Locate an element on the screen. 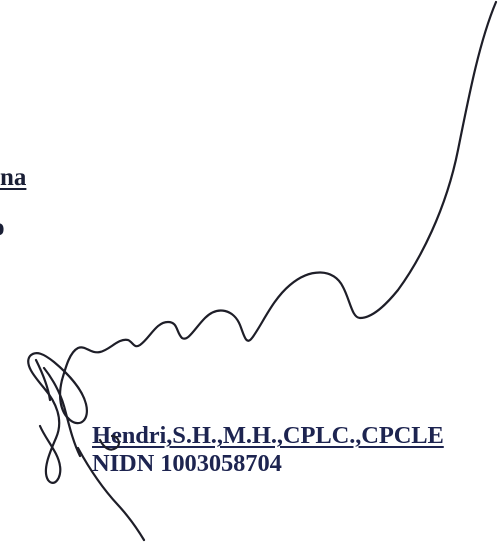 This screenshot has width=503, height=546. cut-off-name-fragment: na is located at coordinates (13, 178).